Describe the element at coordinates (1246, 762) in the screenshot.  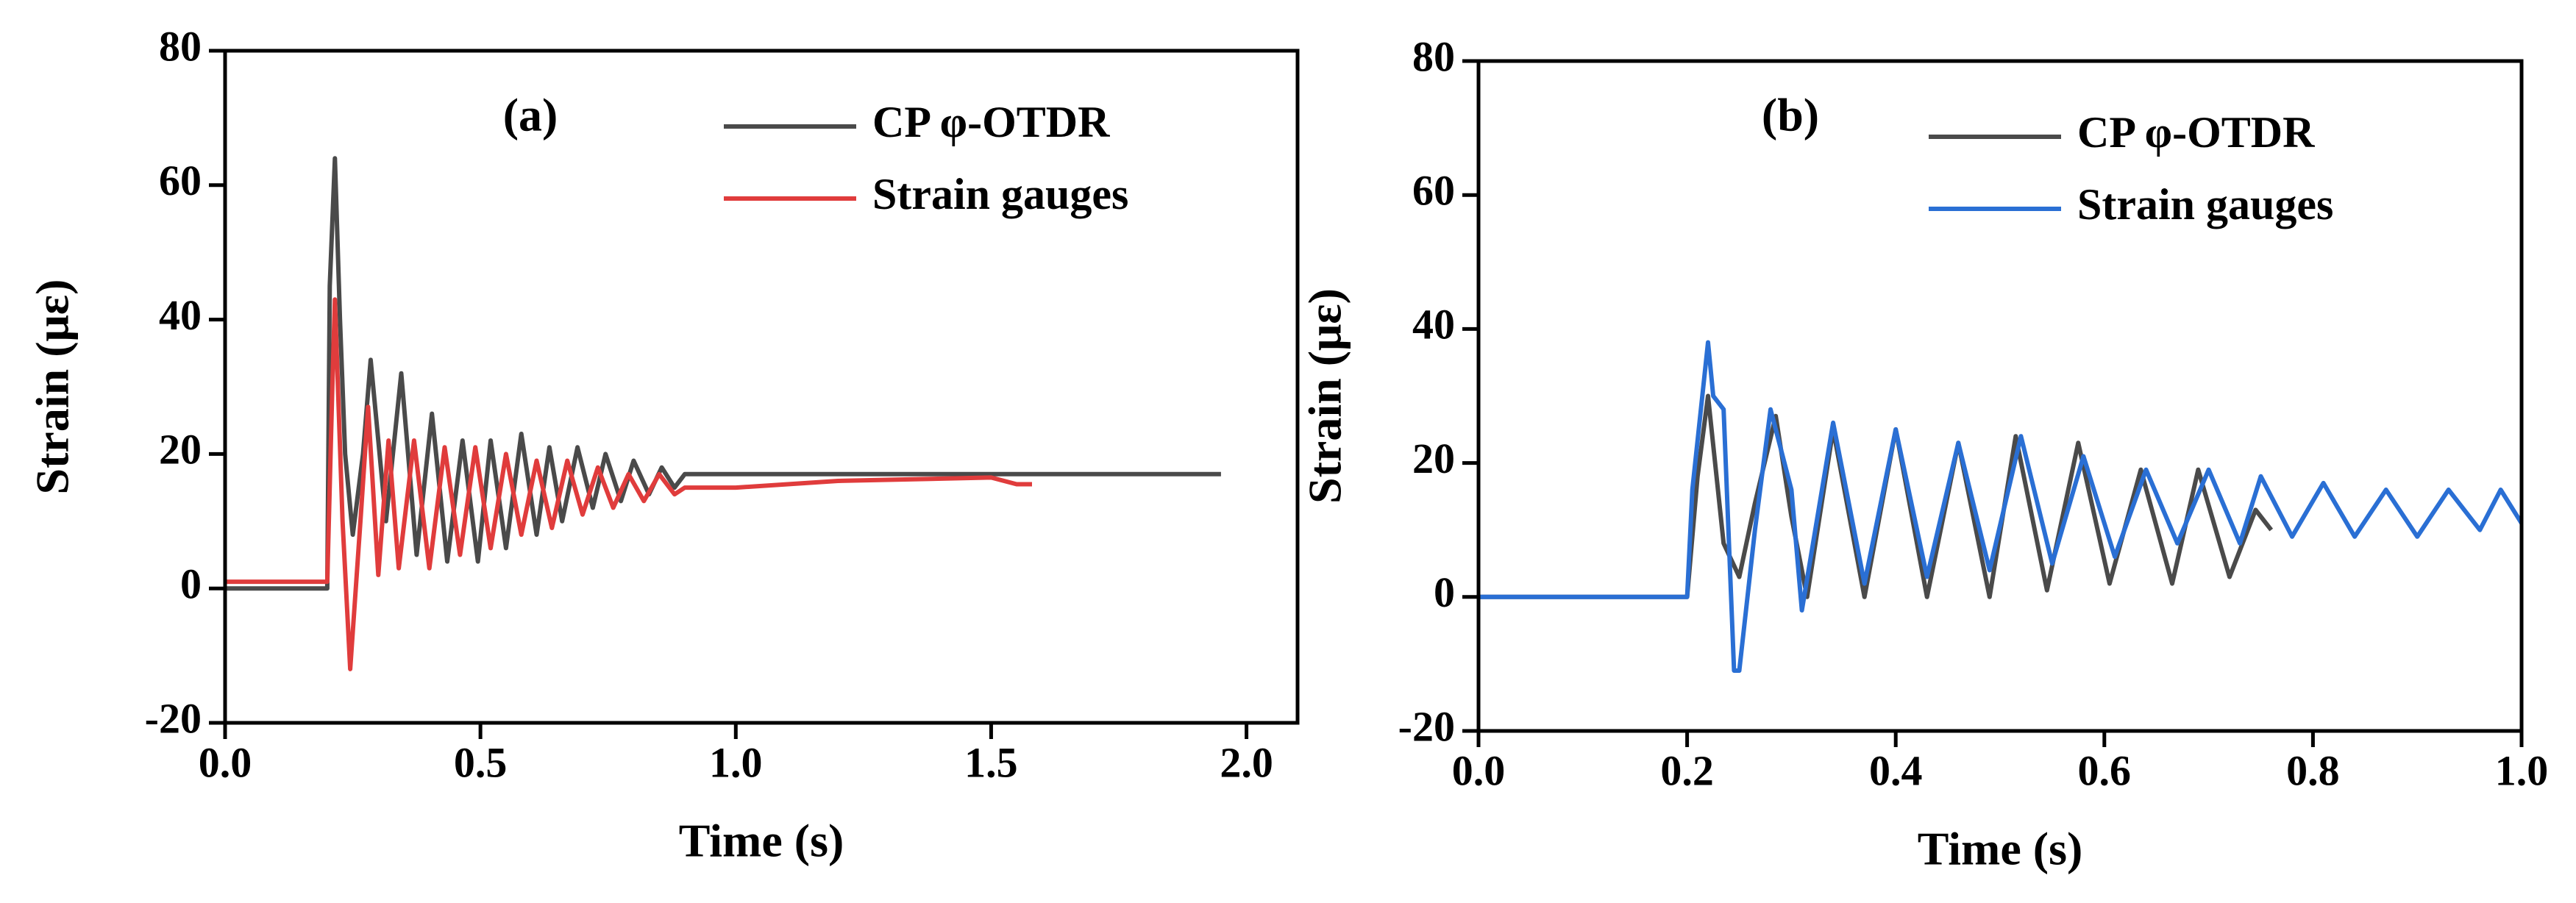
I see `x-tick-label: 2.0` at that location.